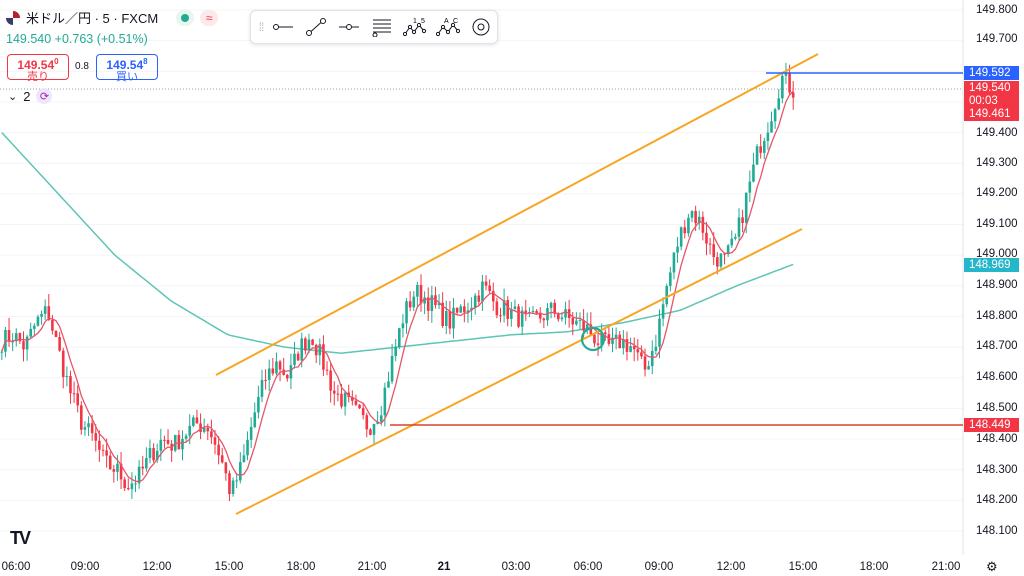  What do you see at coordinates (659, 567) in the screenshot?
I see `x-tick-0900b: 09:00` at bounding box center [659, 567].